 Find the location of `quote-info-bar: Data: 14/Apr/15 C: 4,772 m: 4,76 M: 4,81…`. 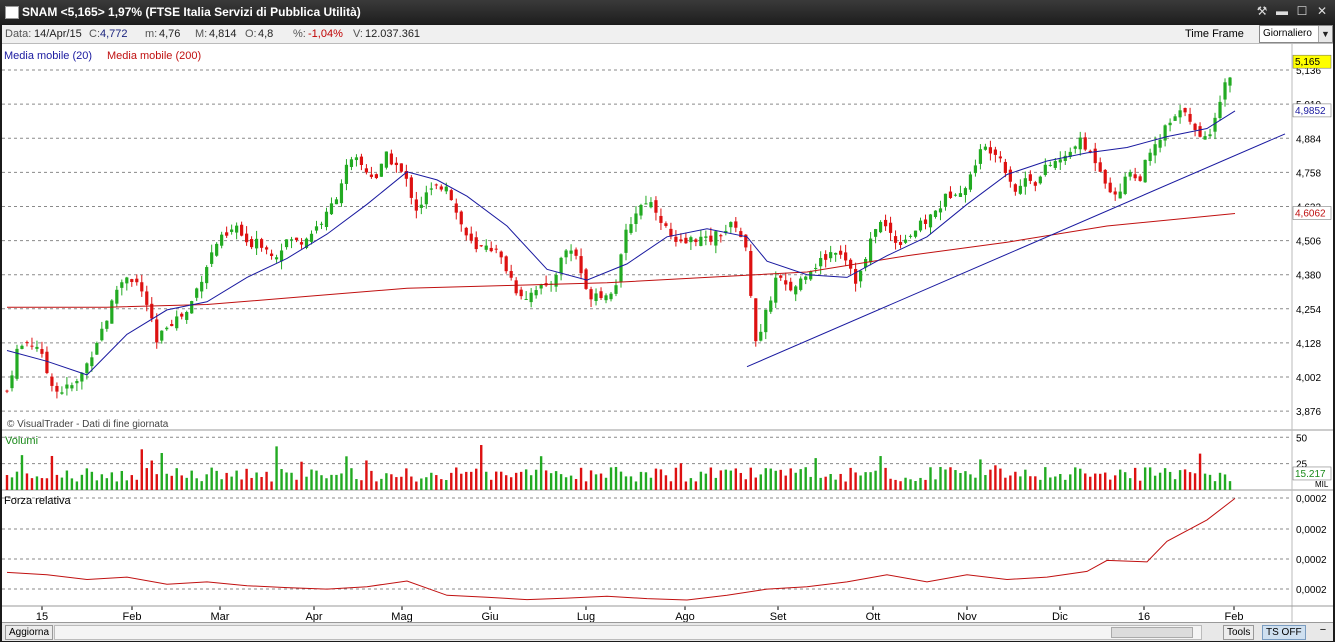

quote-info-bar: Data: 14/Apr/15 C: 4,772 m: 4,76 M: 4,81… is located at coordinates (667, 34).